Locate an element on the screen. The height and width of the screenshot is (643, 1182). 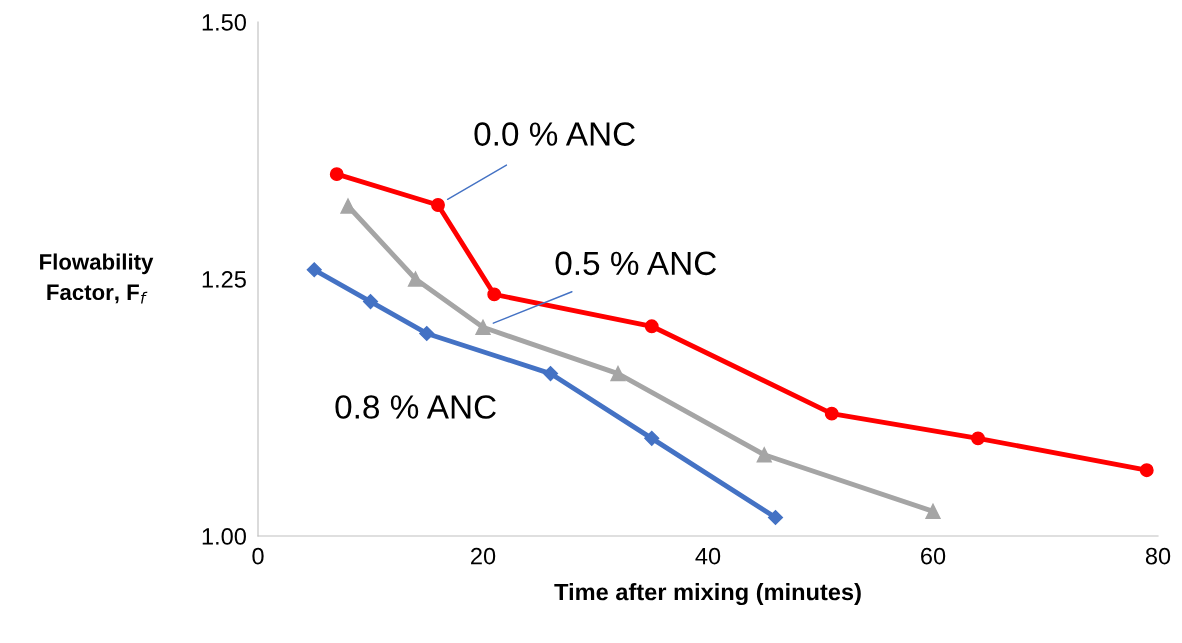
x-tick-label: 60 is located at coordinates (933, 556).